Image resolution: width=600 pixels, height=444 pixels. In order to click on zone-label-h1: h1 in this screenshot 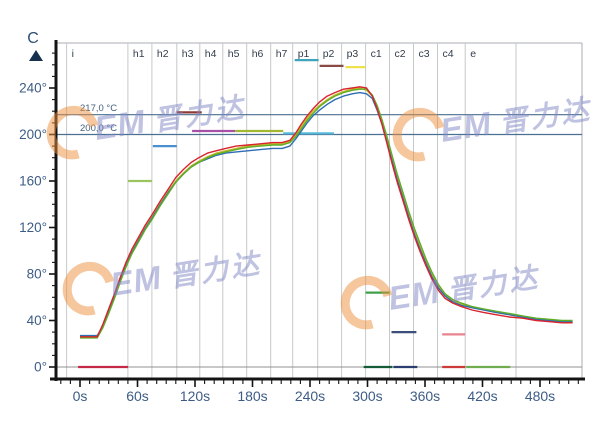, I will do `click(139, 54)`.